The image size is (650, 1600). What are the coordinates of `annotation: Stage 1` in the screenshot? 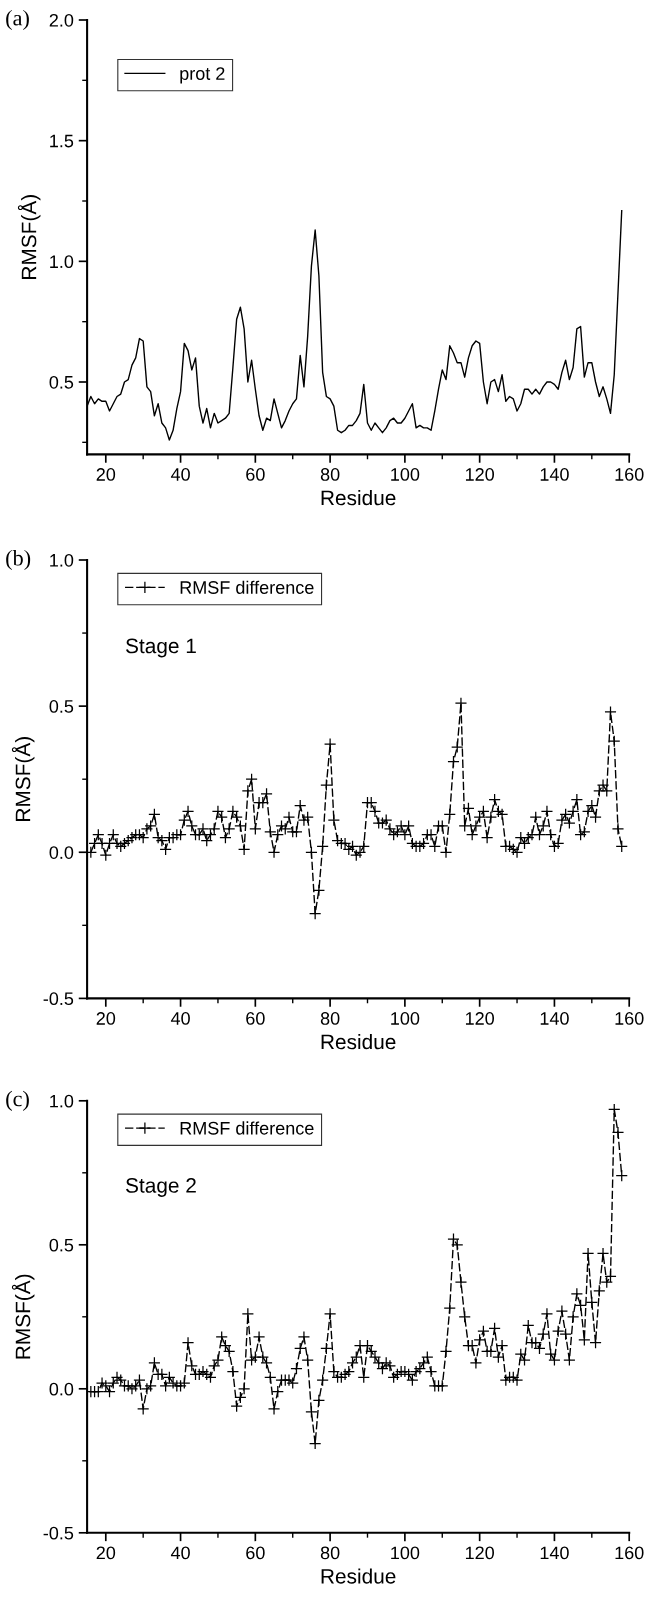 It's located at (160, 648).